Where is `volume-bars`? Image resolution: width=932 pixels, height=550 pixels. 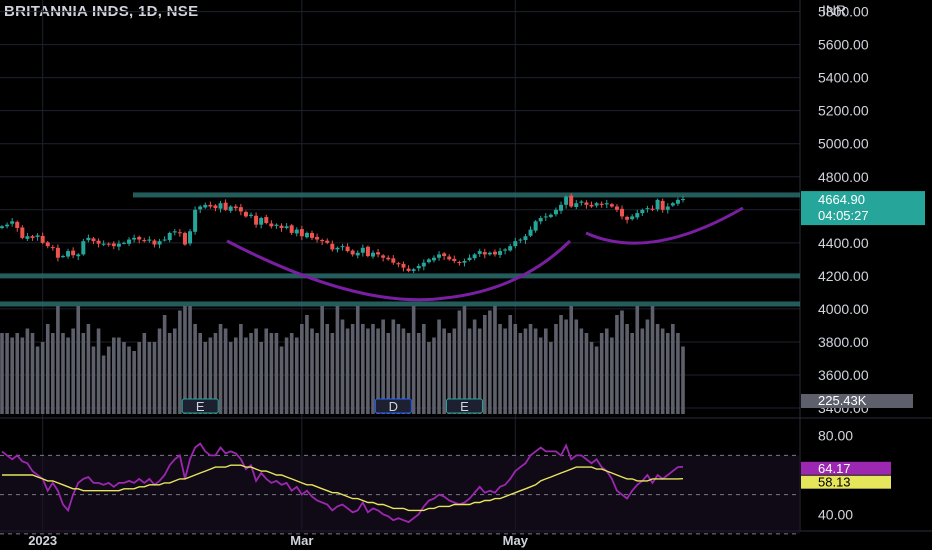
volume-bars is located at coordinates (342, 360).